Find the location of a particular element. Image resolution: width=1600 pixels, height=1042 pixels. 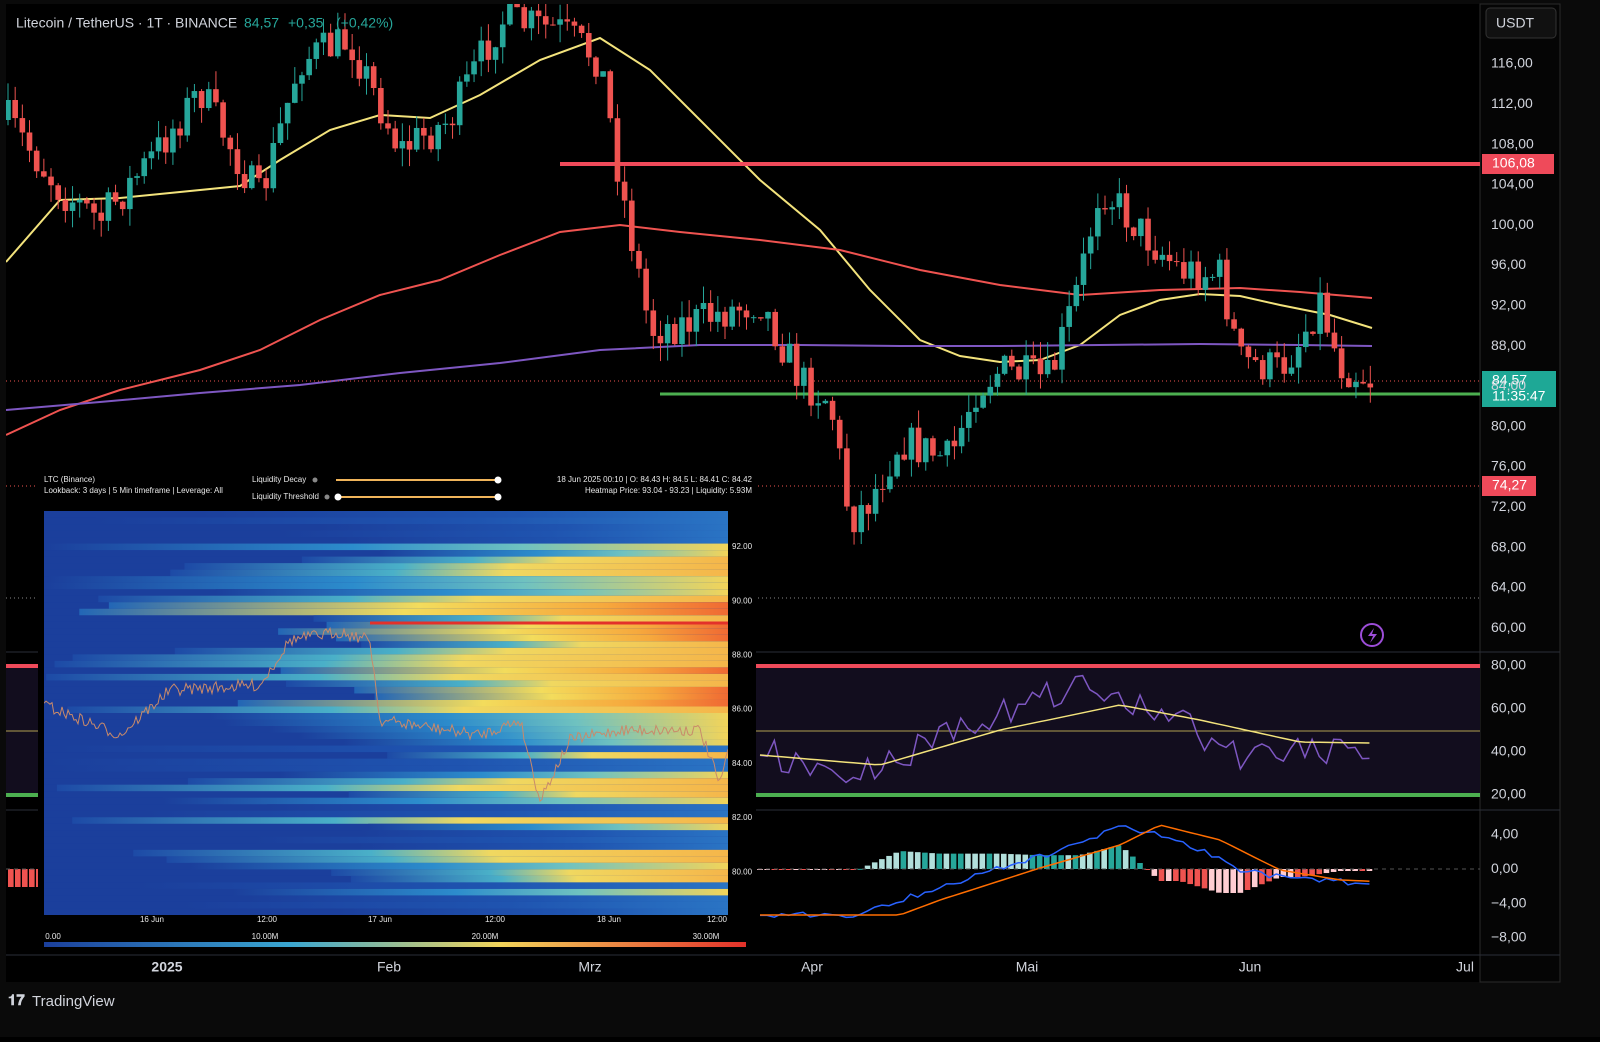

currency: USDT is located at coordinates (1515, 23).